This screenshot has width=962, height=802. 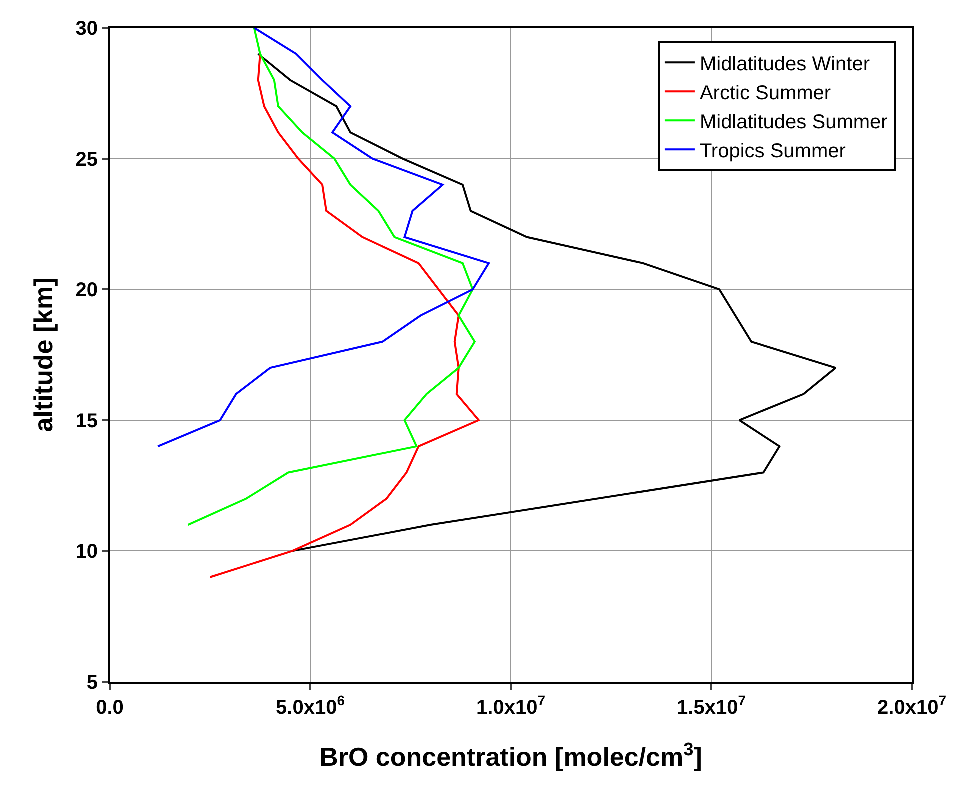 What do you see at coordinates (87, 29) in the screenshot?
I see `y-tick-label: 30` at bounding box center [87, 29].